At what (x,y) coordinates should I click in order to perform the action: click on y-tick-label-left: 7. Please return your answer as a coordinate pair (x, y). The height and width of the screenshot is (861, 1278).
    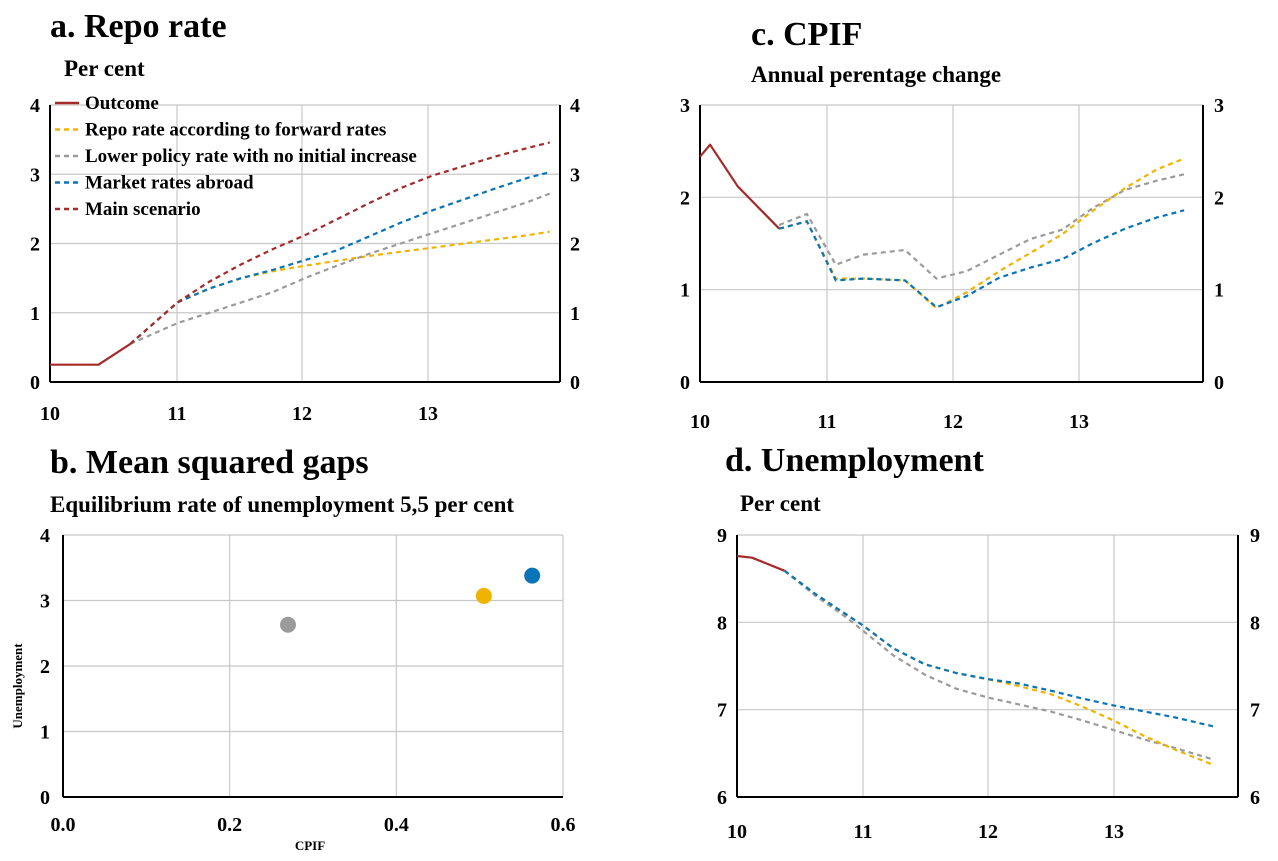
    Looking at the image, I should click on (722, 711).